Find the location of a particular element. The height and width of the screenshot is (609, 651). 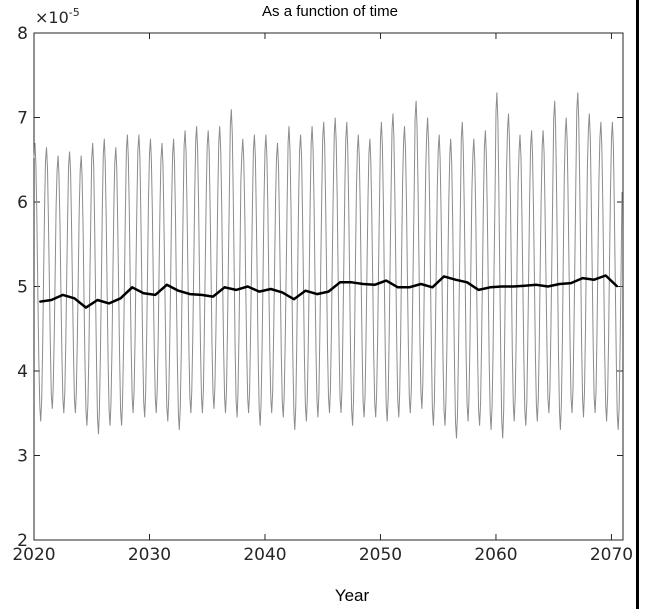

y-multiplier-base: ×10 is located at coordinates (52, 17).